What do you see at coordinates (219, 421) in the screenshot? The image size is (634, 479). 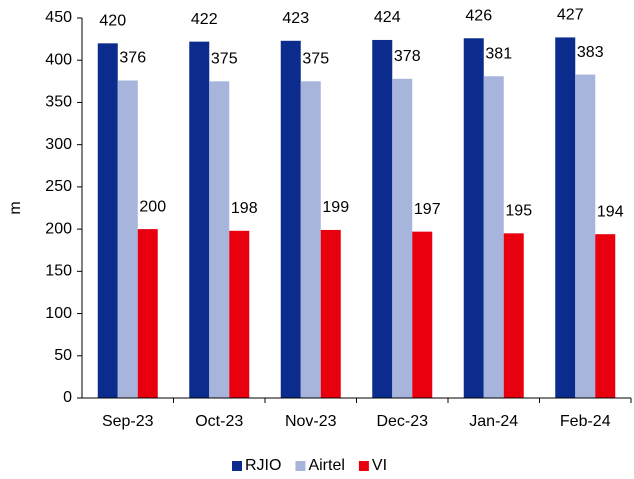 I see `x-tick-label: Oct-23` at bounding box center [219, 421].